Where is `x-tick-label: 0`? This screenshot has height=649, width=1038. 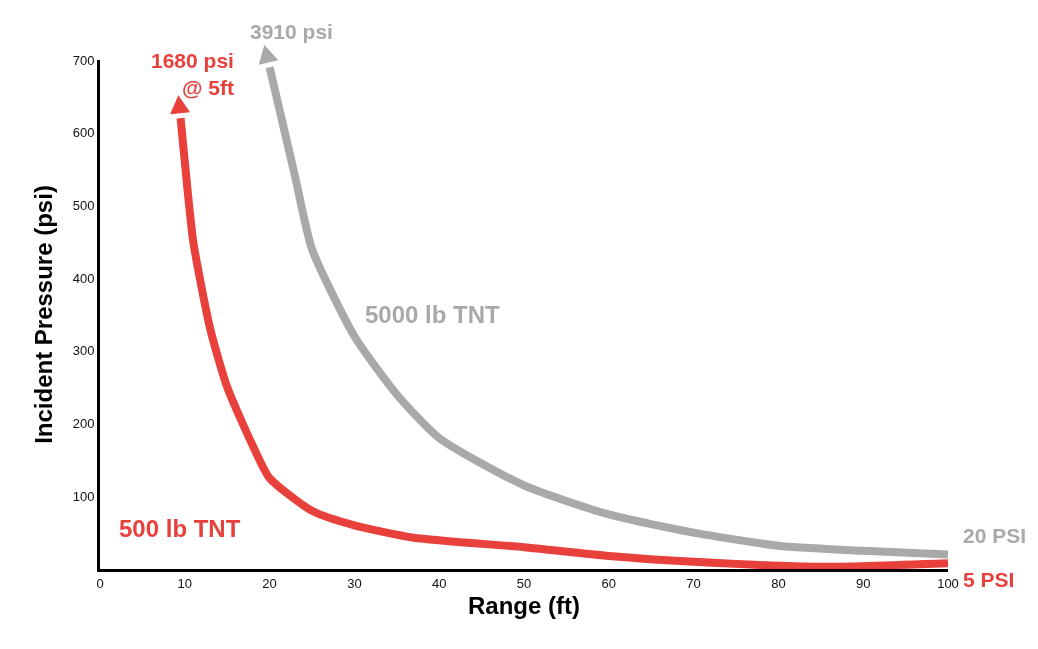 x-tick-label: 0 is located at coordinates (100, 583).